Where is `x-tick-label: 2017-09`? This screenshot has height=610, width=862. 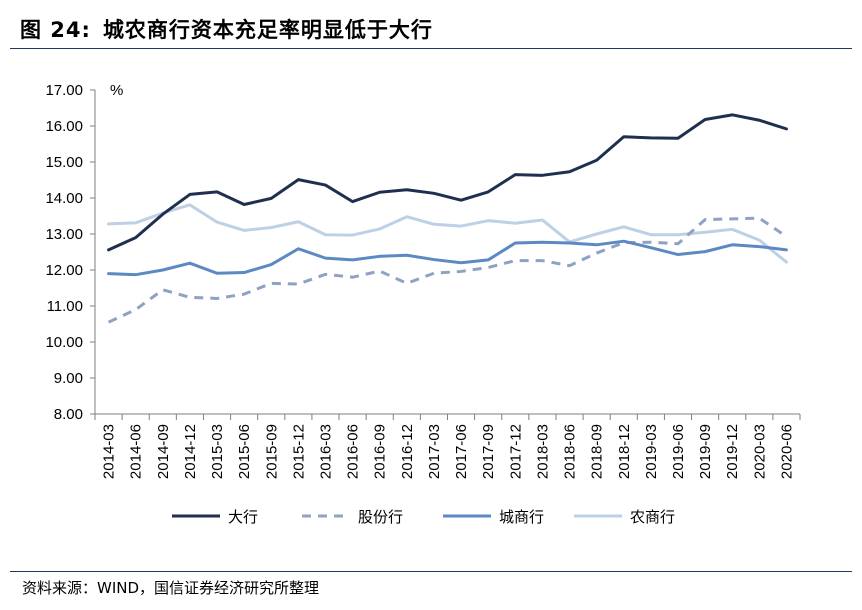 x-tick-label: 2017-09 is located at coordinates (488, 451).